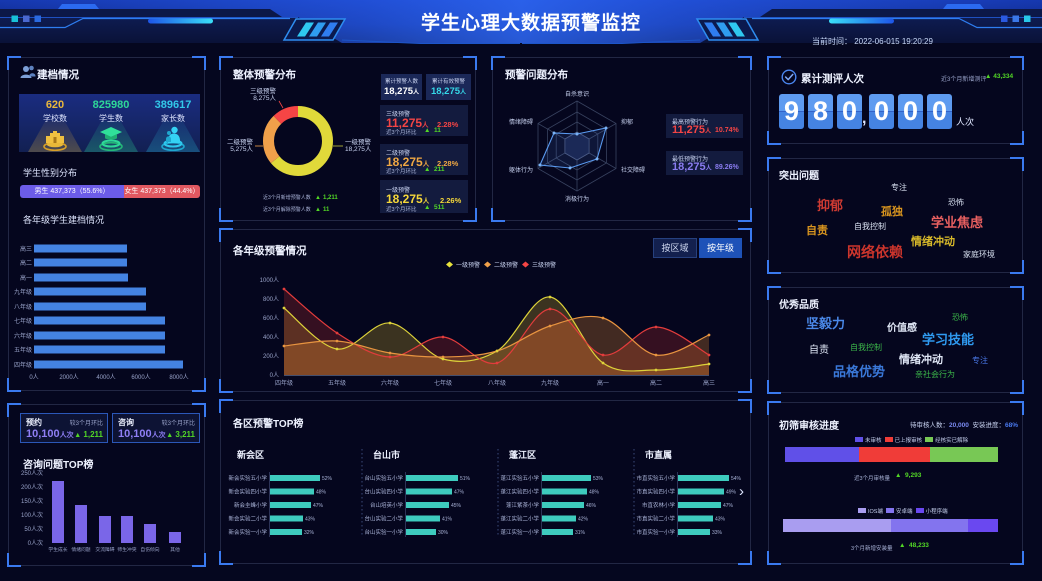  I want to click on svg-text: 31%, so click(580, 533).